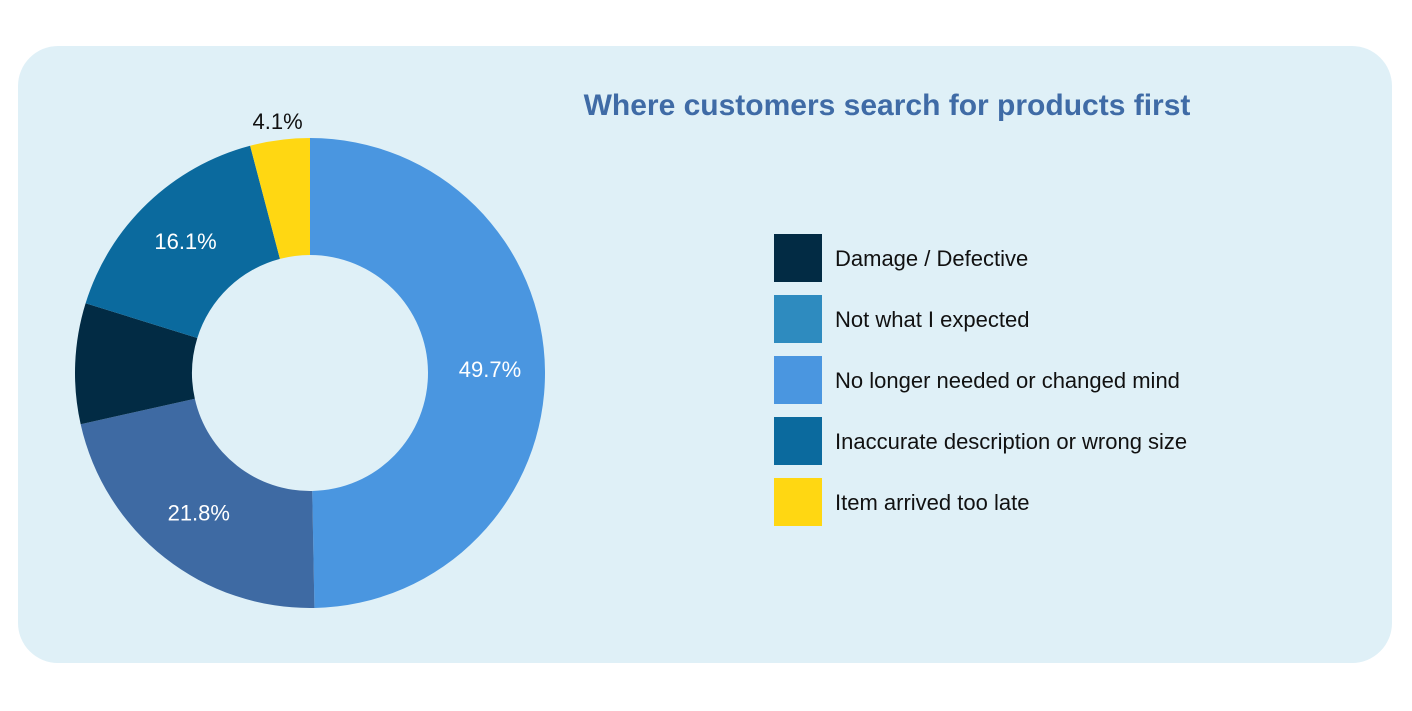 The width and height of the screenshot is (1412, 711). What do you see at coordinates (932, 502) in the screenshot?
I see `legend-label: Item arrived too late` at bounding box center [932, 502].